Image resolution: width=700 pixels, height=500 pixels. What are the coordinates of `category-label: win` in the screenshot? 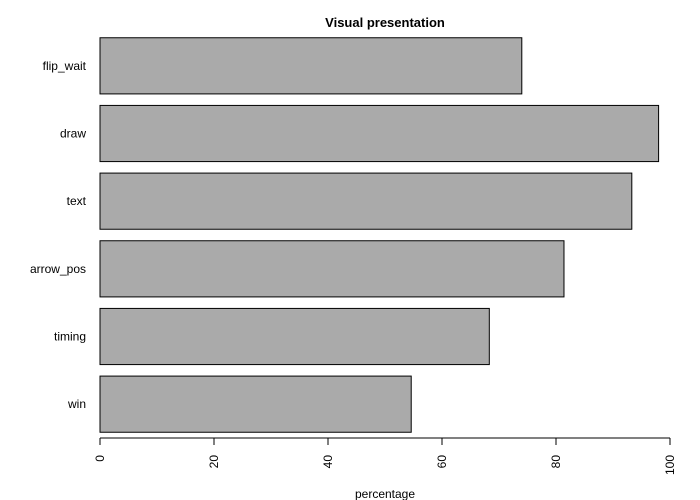 It's located at (76, 404).